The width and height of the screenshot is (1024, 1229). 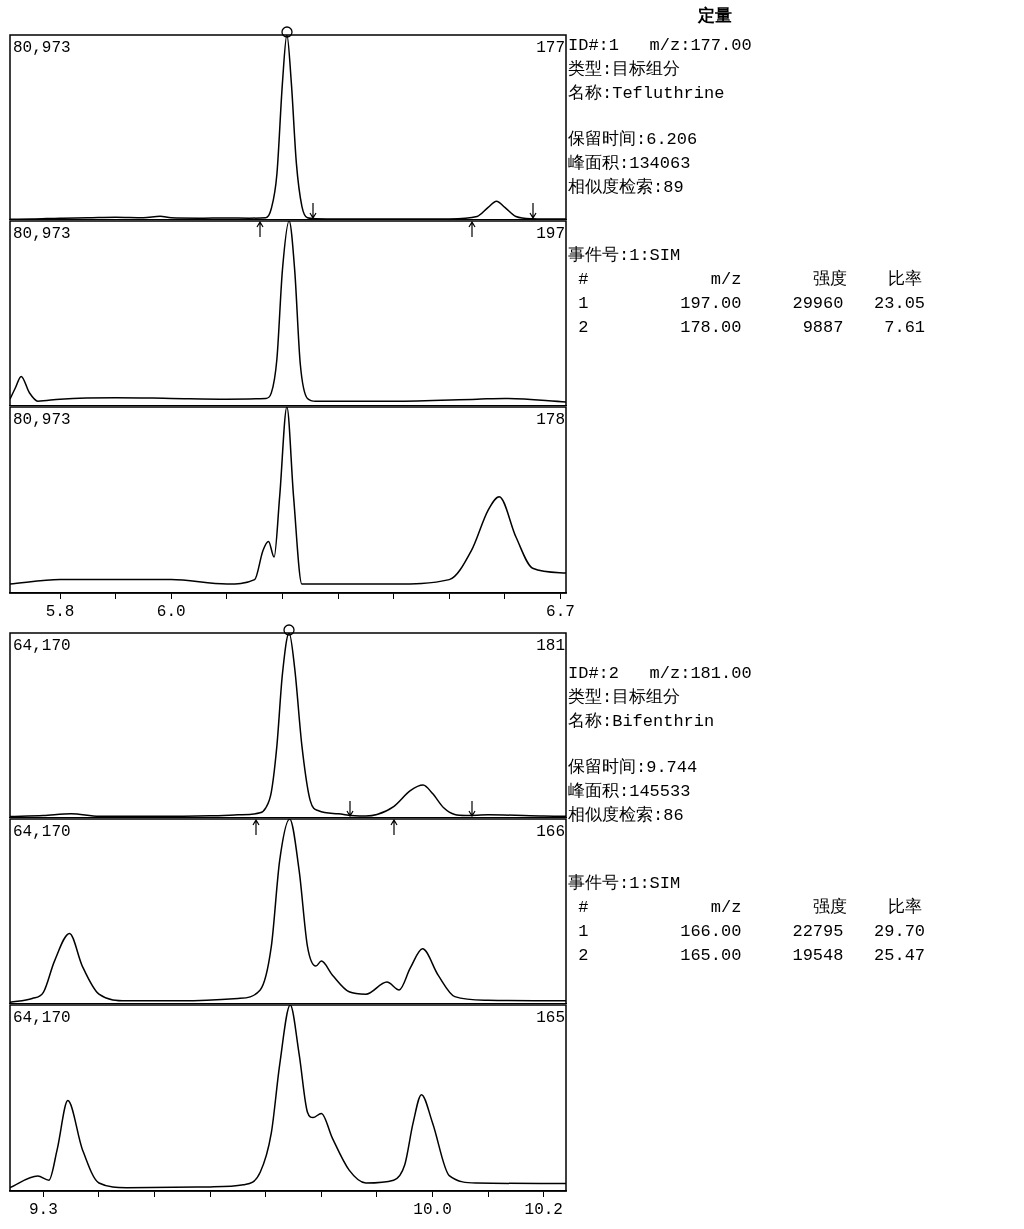 I want to click on text: 保留时间:6.206, so click(x=633, y=140).